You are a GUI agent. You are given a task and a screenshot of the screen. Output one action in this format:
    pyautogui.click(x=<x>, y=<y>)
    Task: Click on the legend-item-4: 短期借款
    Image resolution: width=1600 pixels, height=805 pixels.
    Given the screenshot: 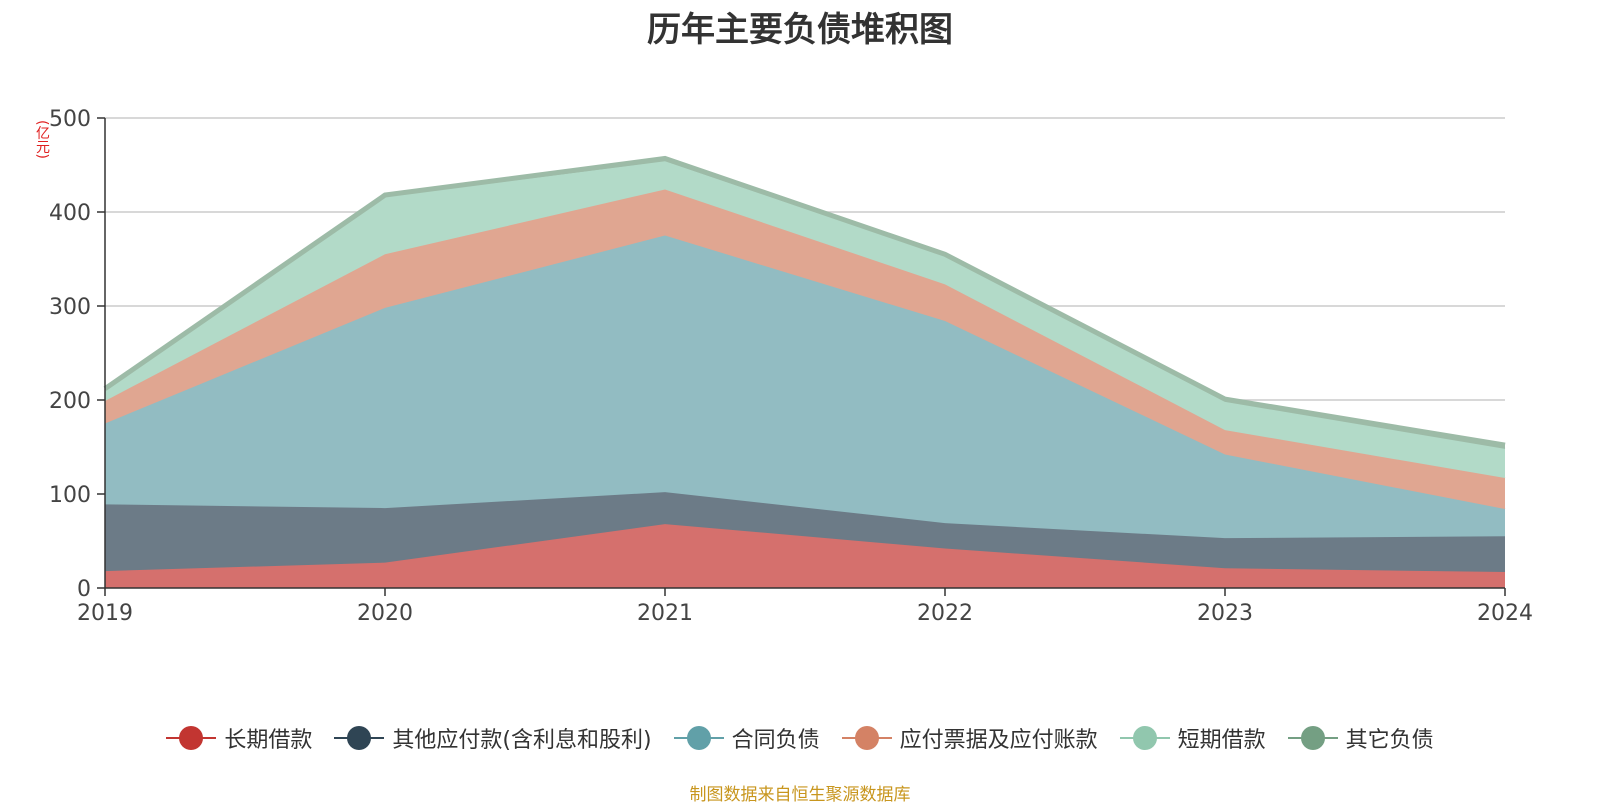 What is the action you would take?
    pyautogui.click(x=1192, y=738)
    